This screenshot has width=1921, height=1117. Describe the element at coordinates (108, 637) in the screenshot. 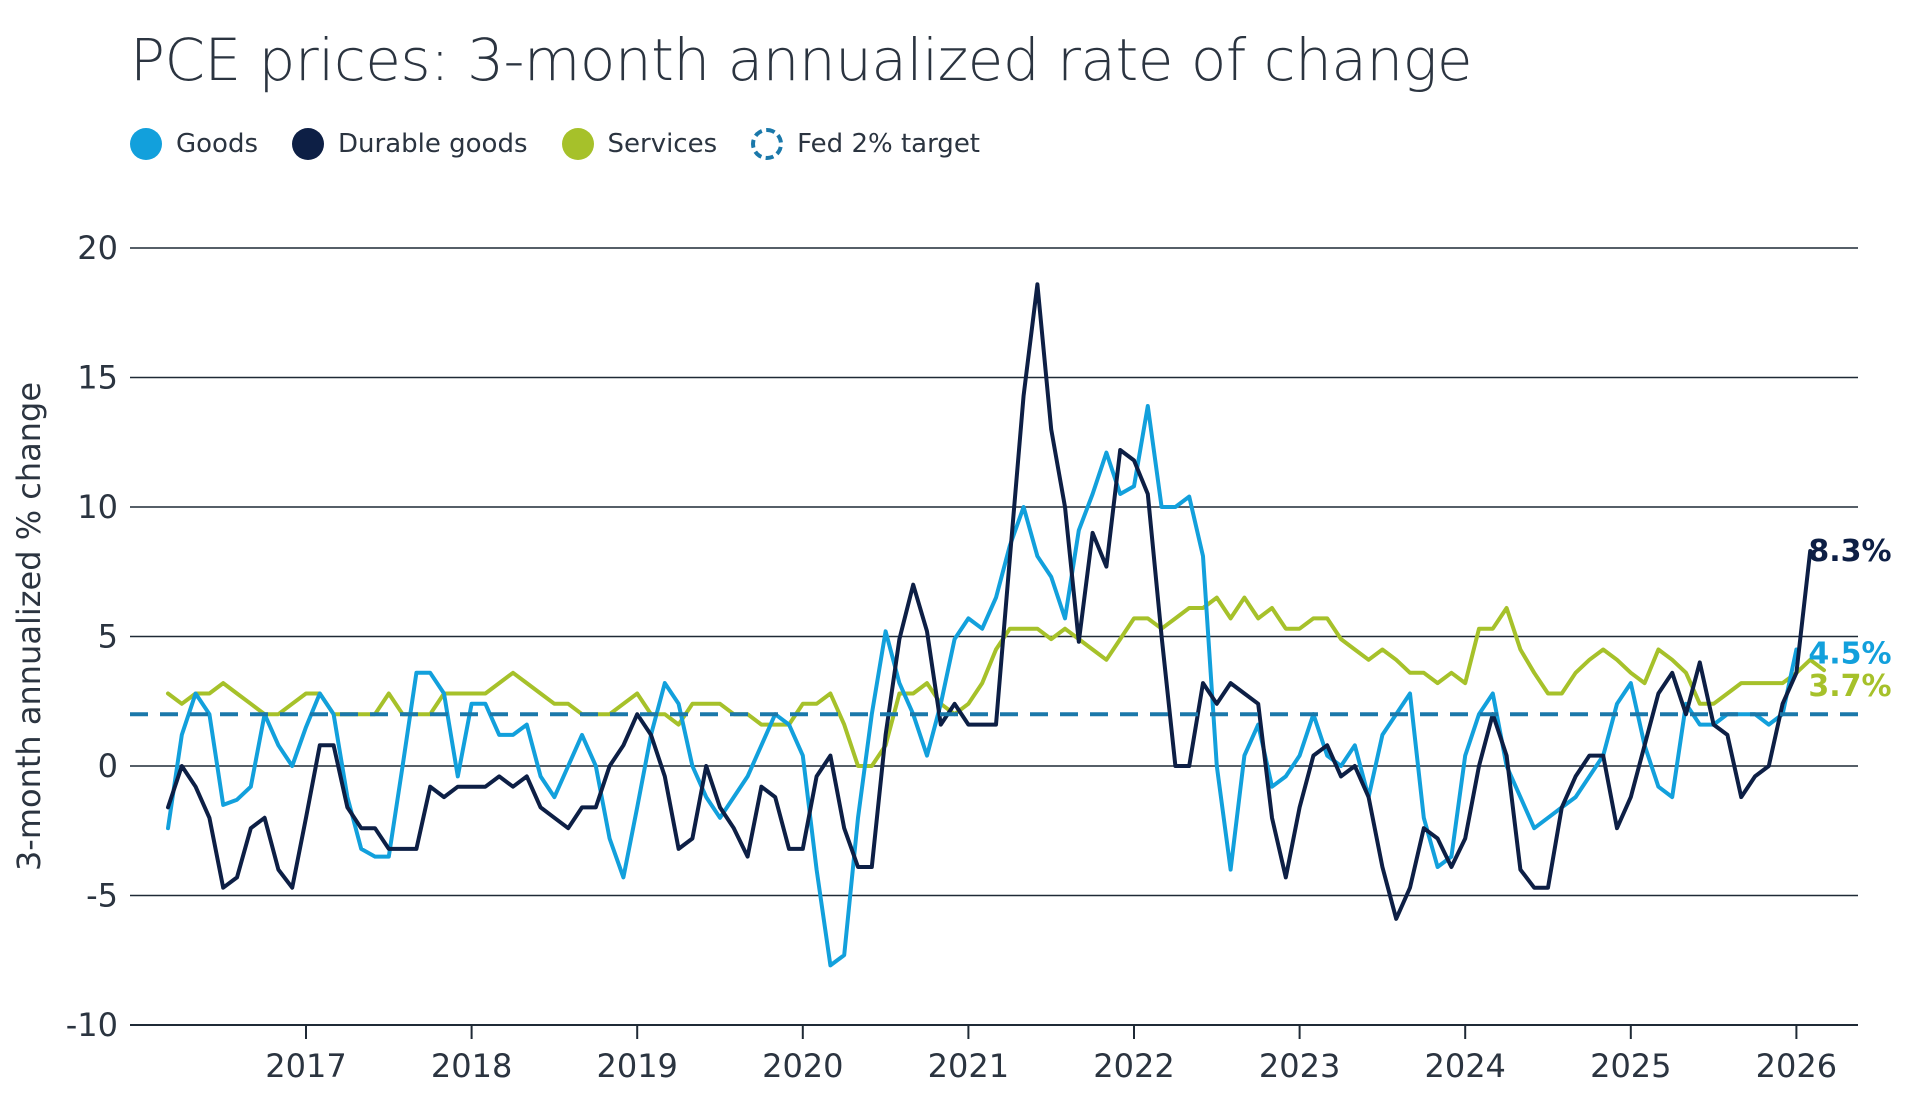

I see `y-tick-label: 5` at that location.